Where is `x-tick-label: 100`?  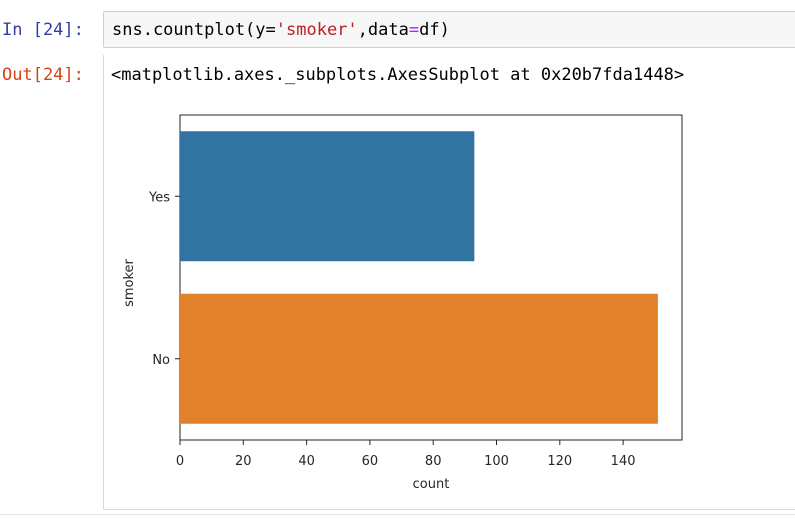 x-tick-label: 100 is located at coordinates (496, 461).